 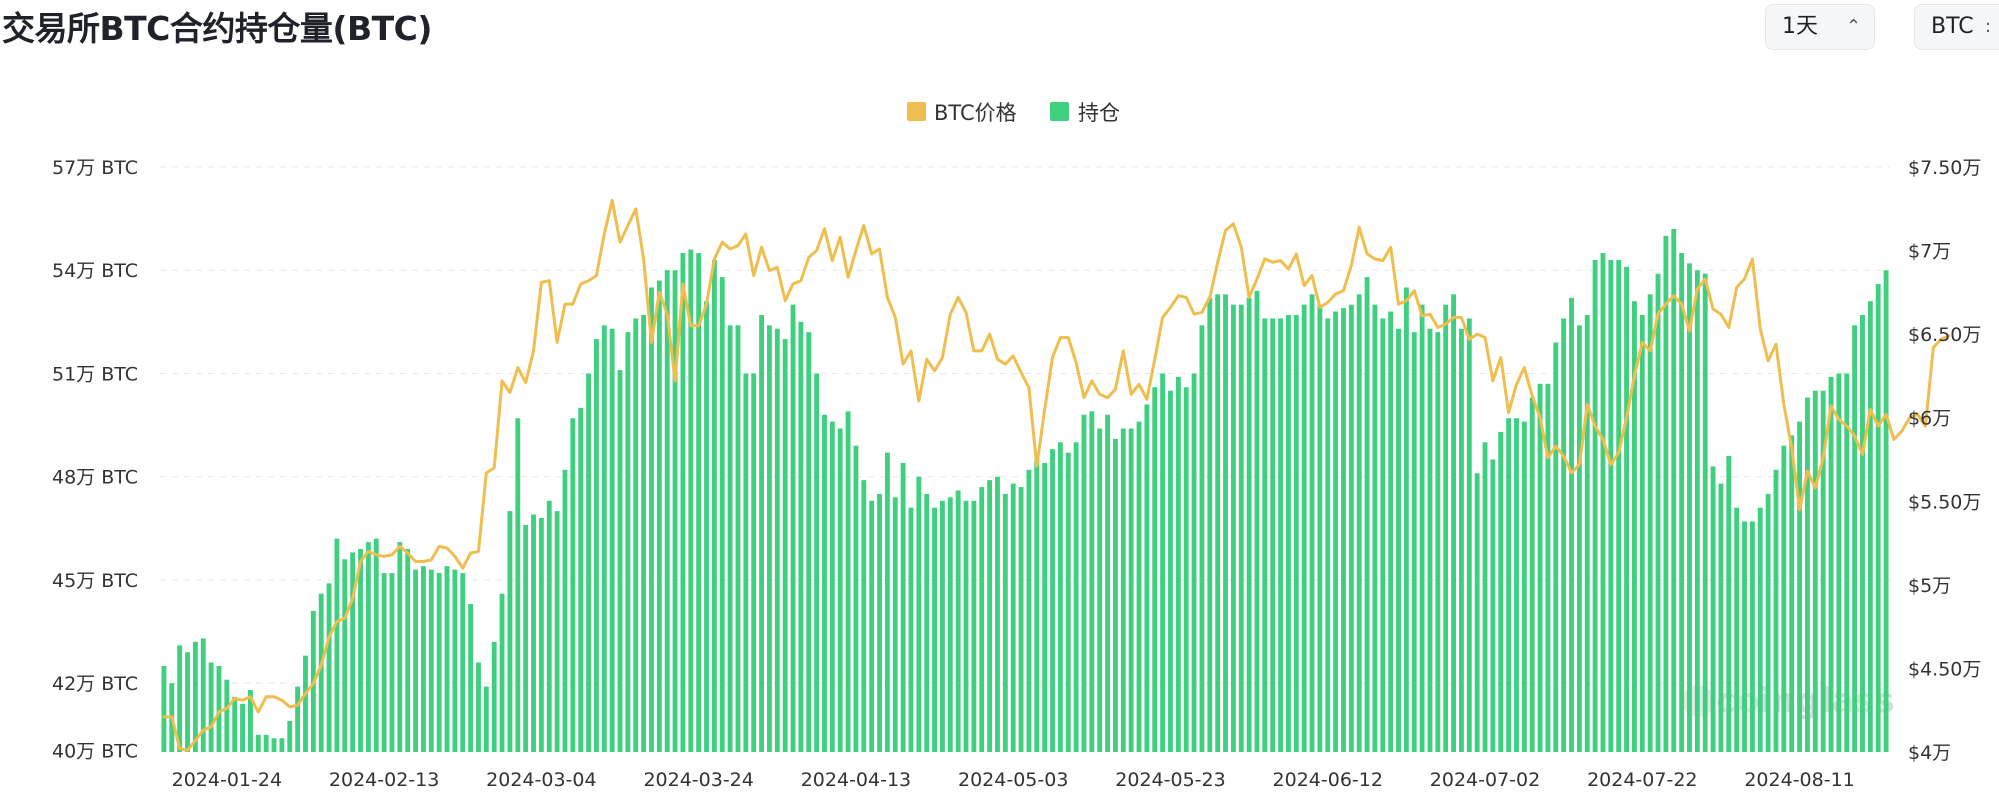 I want to click on legend-label-price: BTC价格, so click(x=975, y=113).